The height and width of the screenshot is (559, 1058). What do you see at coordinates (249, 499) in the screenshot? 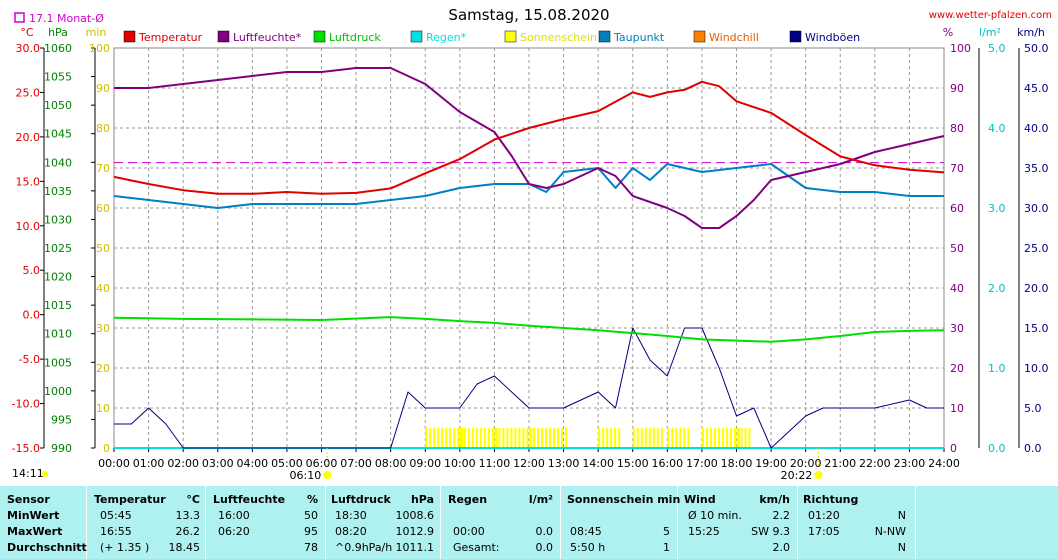
I see `header-hum: Luftfeuchte` at bounding box center [249, 499].